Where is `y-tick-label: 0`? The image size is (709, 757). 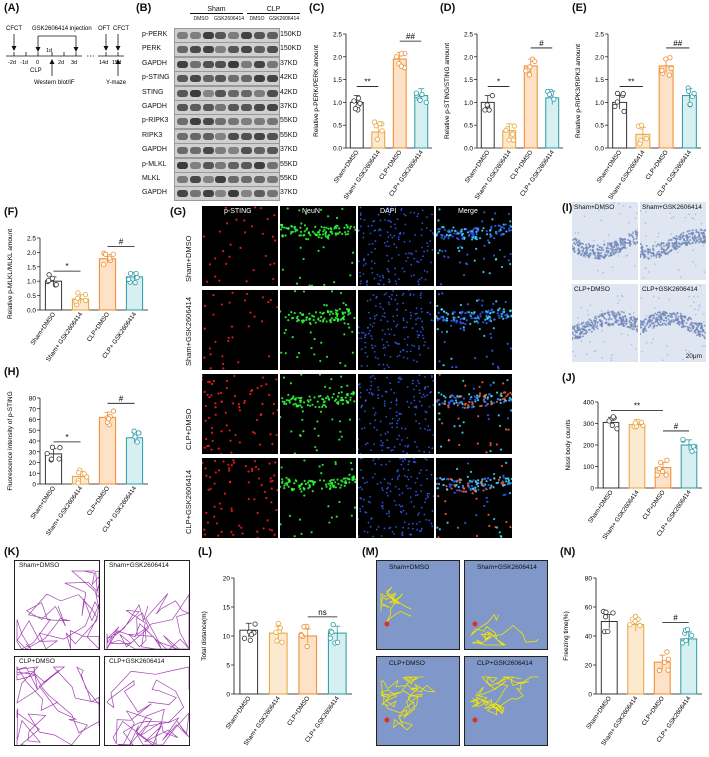
y-tick-label: 0 is located at coordinates (590, 695).